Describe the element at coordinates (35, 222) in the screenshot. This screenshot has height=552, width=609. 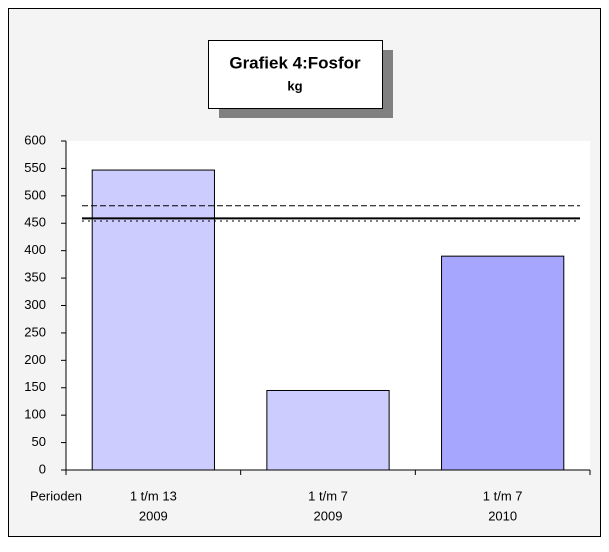
I see `y-tick-label: 450` at that location.